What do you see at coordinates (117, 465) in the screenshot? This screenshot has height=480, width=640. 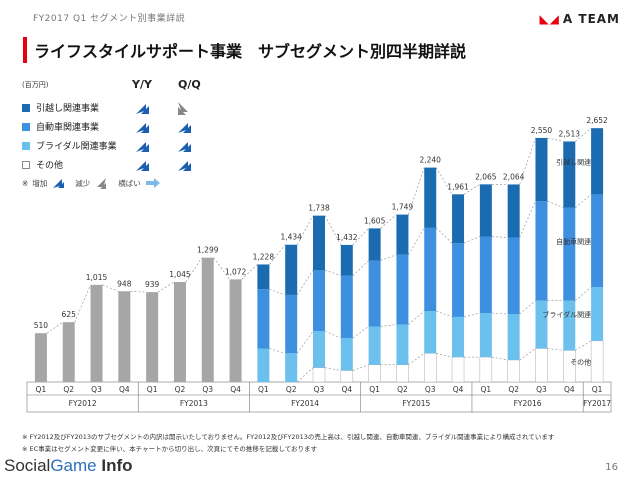 I see `brand-info: Info` at bounding box center [117, 465].